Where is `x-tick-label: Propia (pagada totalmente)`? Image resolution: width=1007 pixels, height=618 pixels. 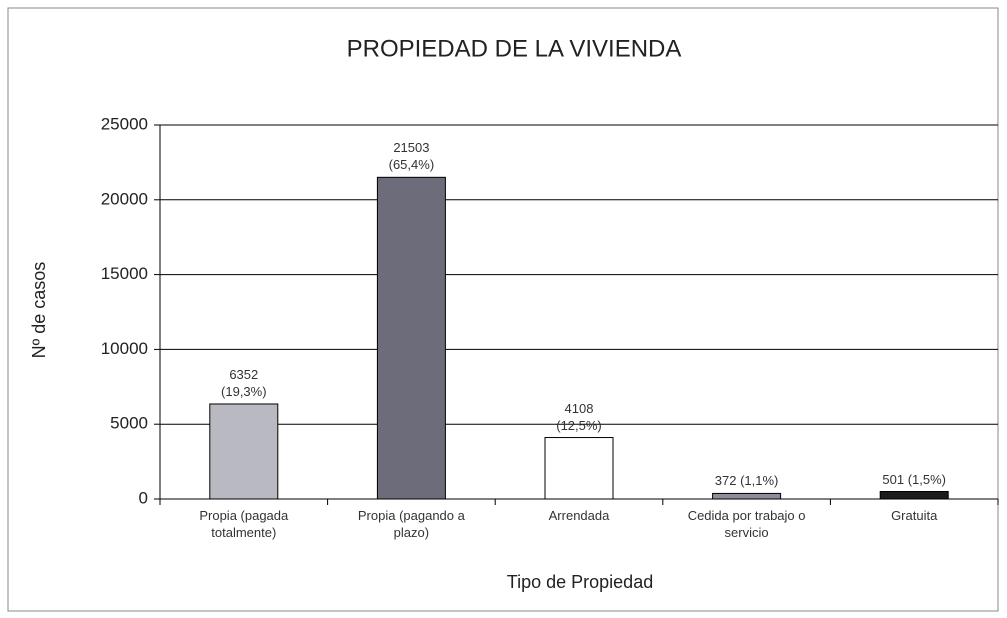
x-tick-label: Propia (pagada totalmente) is located at coordinates (244, 524).